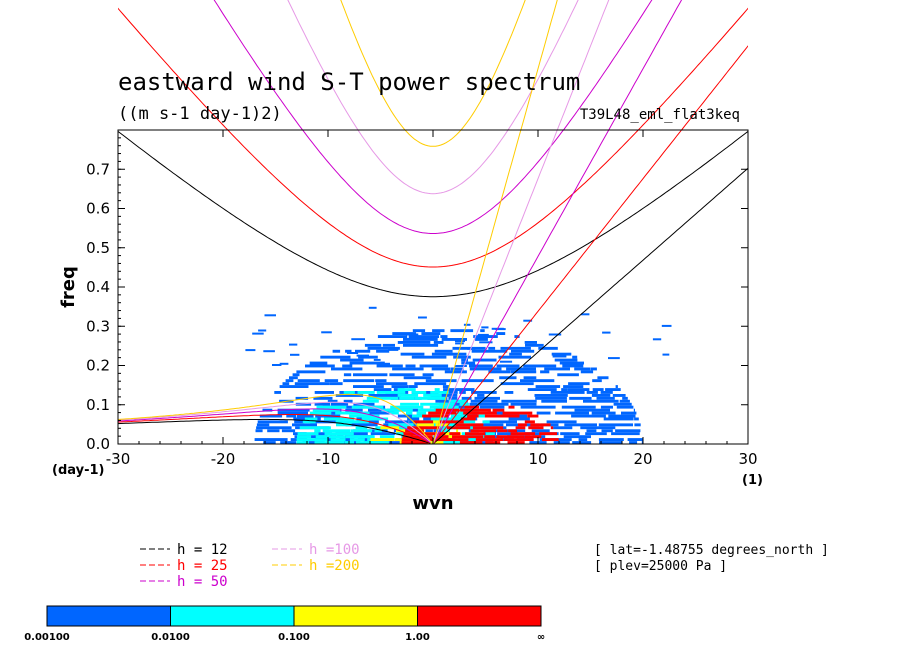  Describe the element at coordinates (590, 305) in the screenshot. I see `kelvin-curve-h12` at that location.